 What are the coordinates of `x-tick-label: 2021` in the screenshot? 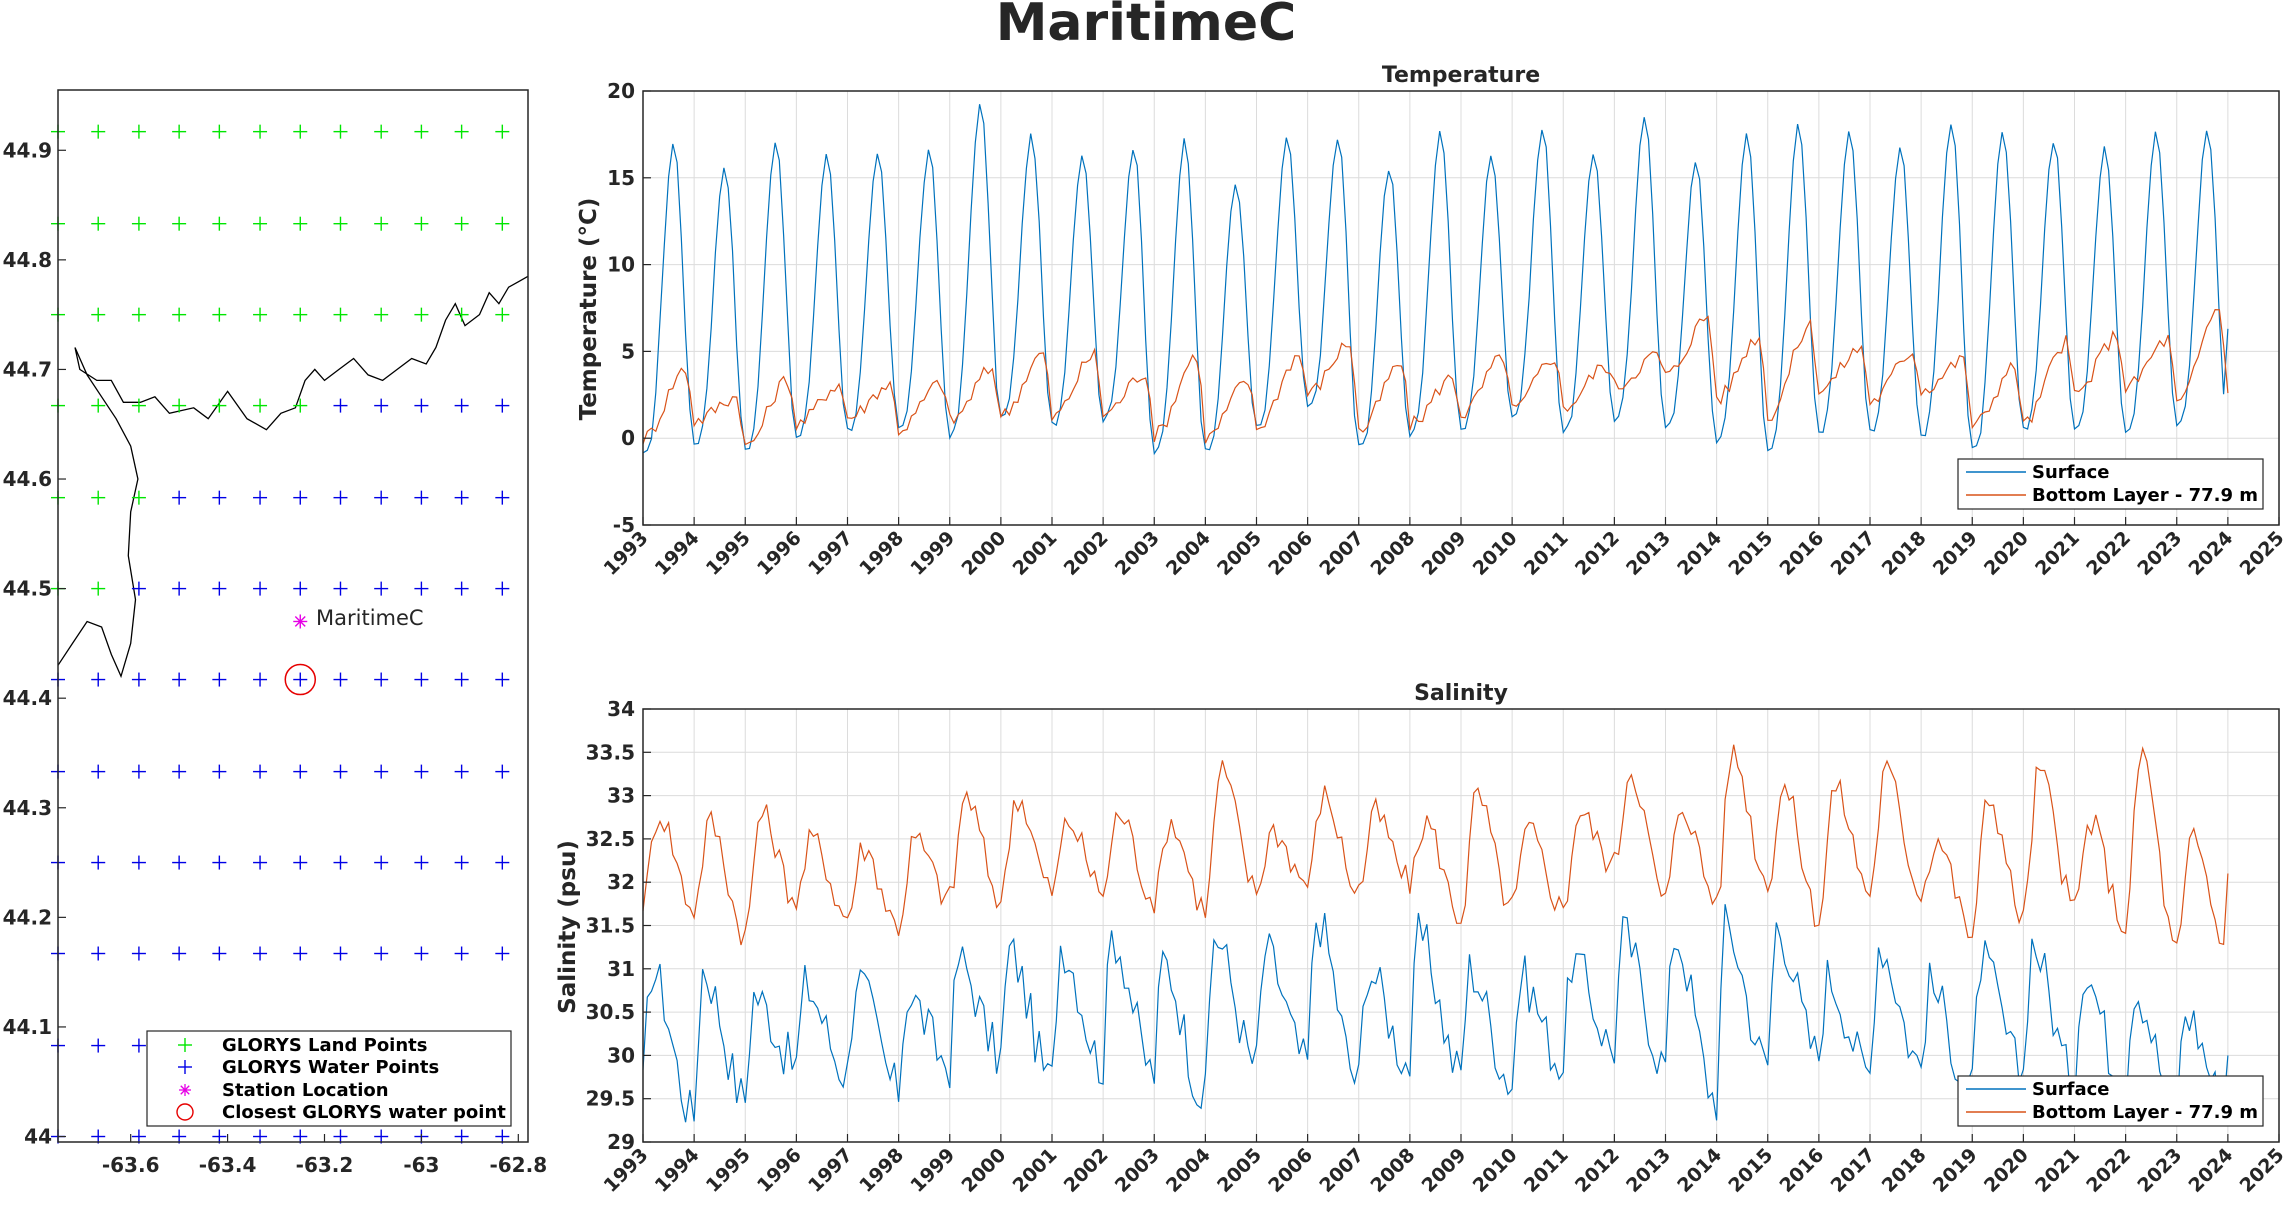 It's located at (2057, 553).